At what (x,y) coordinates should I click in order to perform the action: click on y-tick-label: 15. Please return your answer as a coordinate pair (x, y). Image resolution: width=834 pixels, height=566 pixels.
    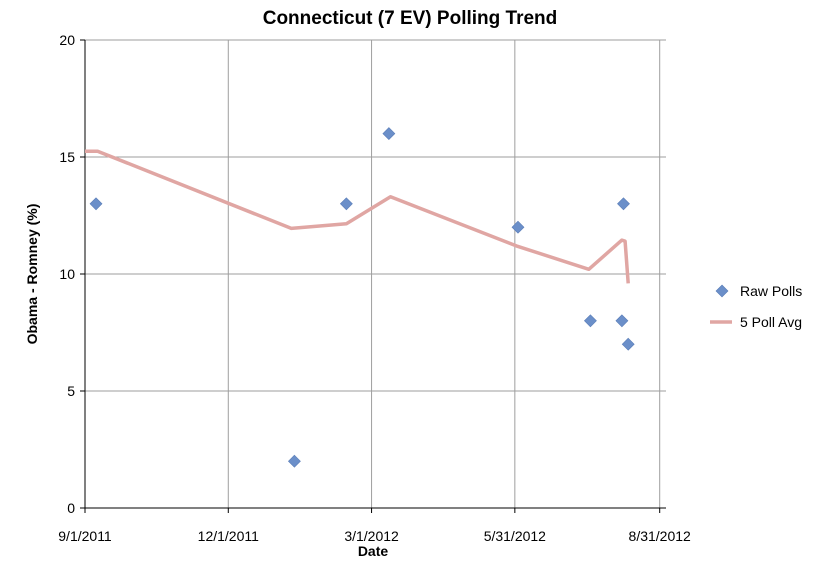
    Looking at the image, I should click on (67, 157).